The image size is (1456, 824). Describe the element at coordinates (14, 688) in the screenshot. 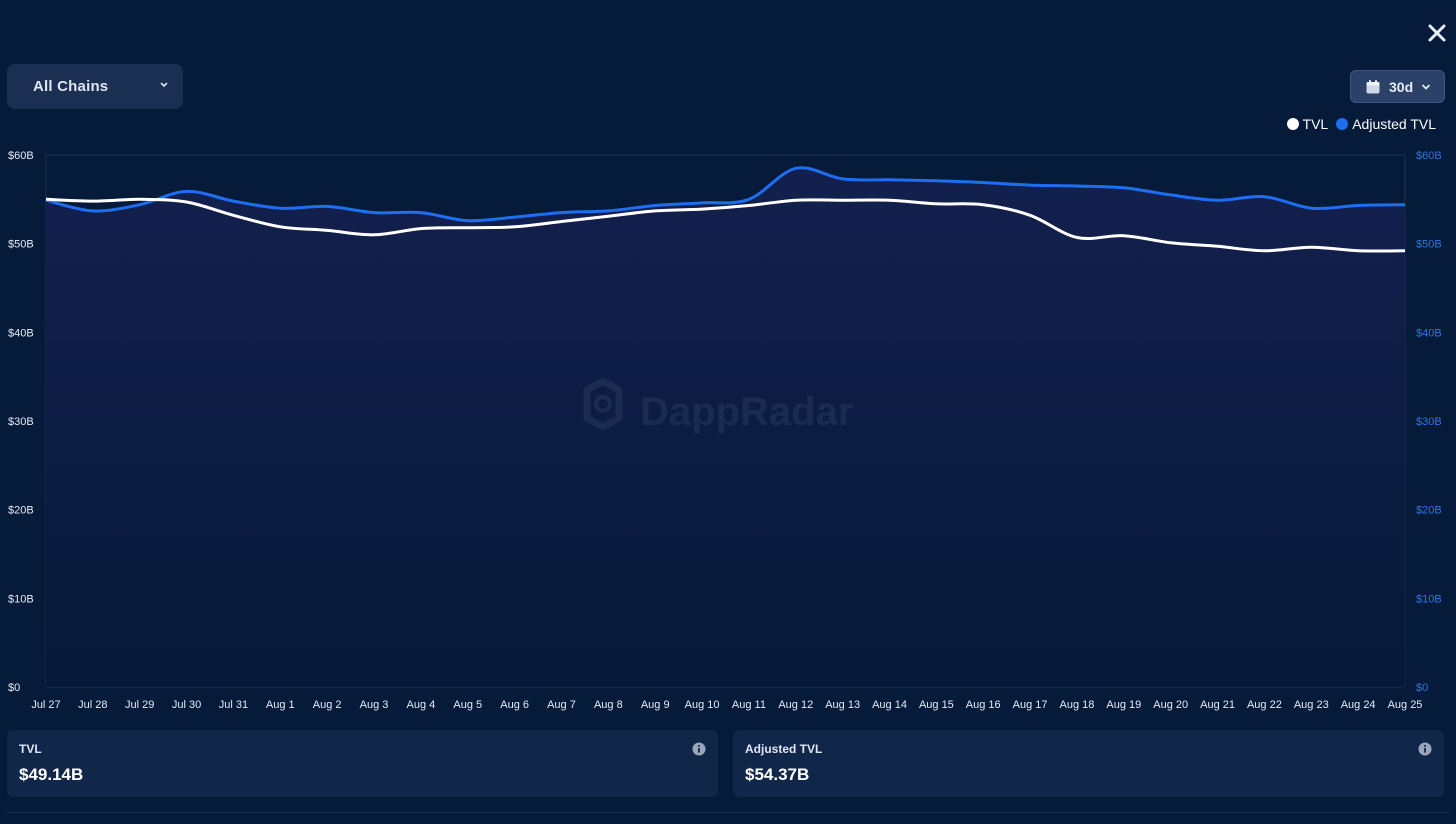

I see `y-tick-label-left: $0` at that location.